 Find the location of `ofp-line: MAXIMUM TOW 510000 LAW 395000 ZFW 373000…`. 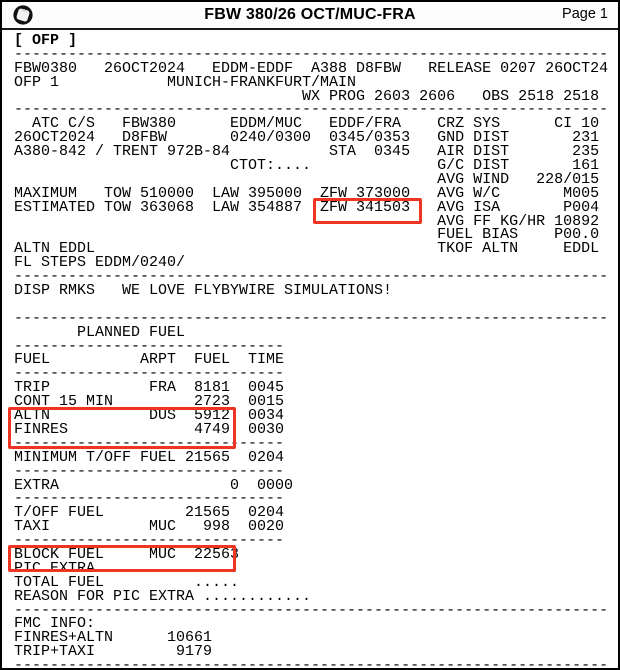

ofp-line: MAXIMUM TOW 510000 LAW 395000 ZFW 373000… is located at coordinates (307, 193).